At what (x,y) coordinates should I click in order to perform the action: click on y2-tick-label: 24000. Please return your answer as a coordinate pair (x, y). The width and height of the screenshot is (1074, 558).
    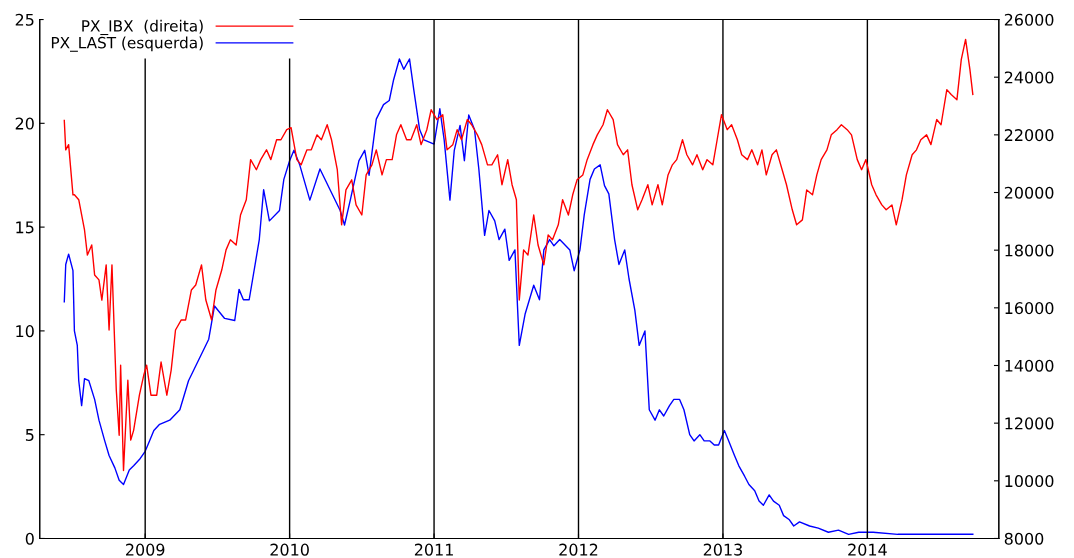
    Looking at the image, I should click on (1029, 77).